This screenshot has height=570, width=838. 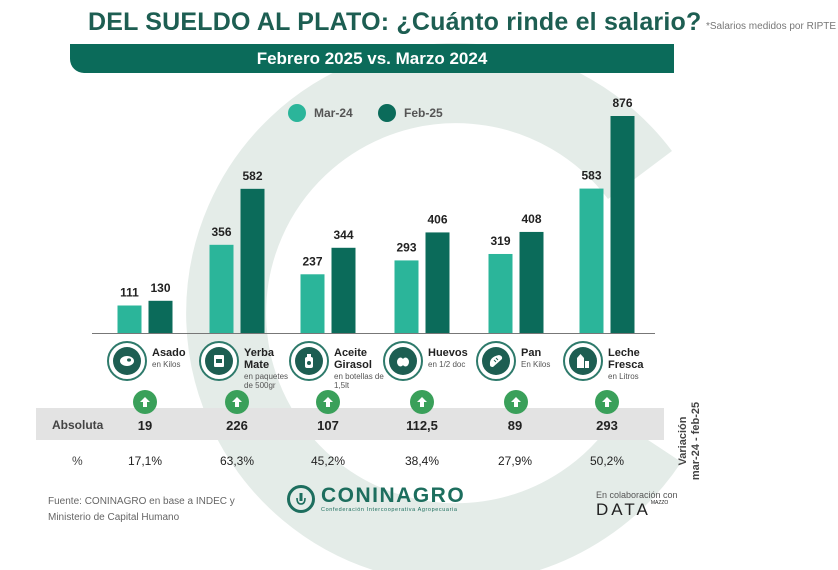 What do you see at coordinates (301, 499) in the screenshot?
I see `coninagro-logo-icon` at bounding box center [301, 499].